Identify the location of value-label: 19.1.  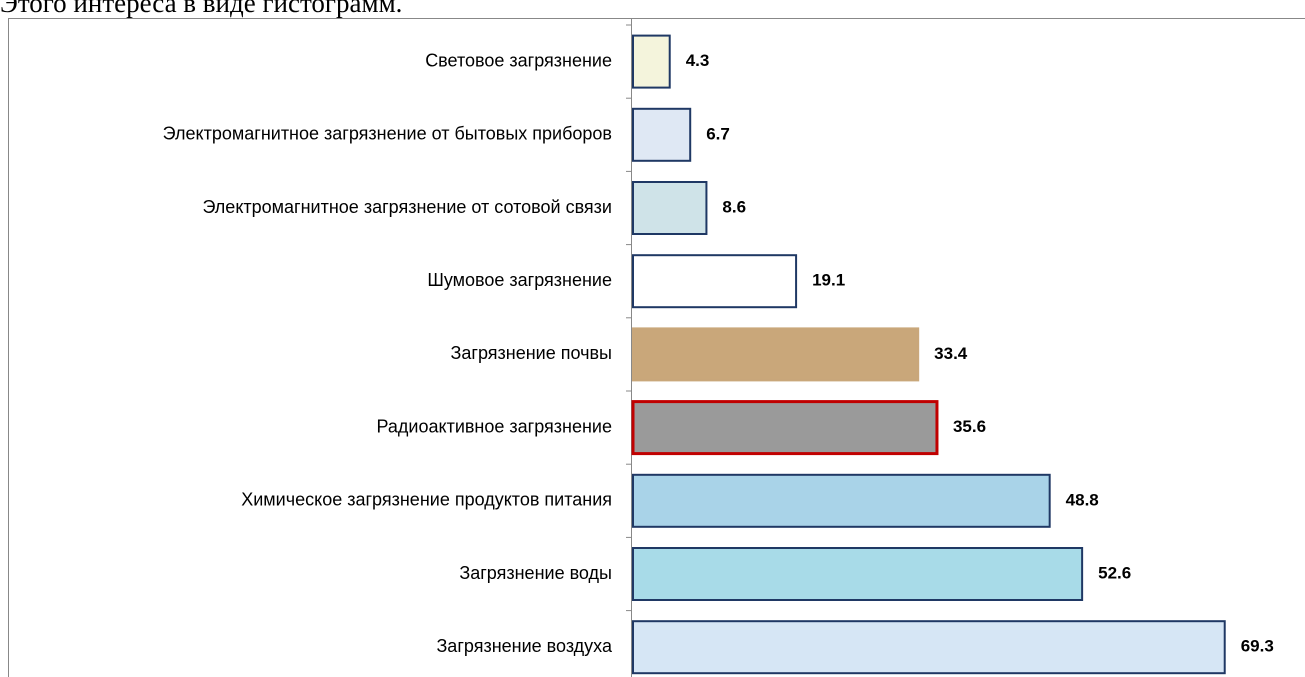
(828, 280).